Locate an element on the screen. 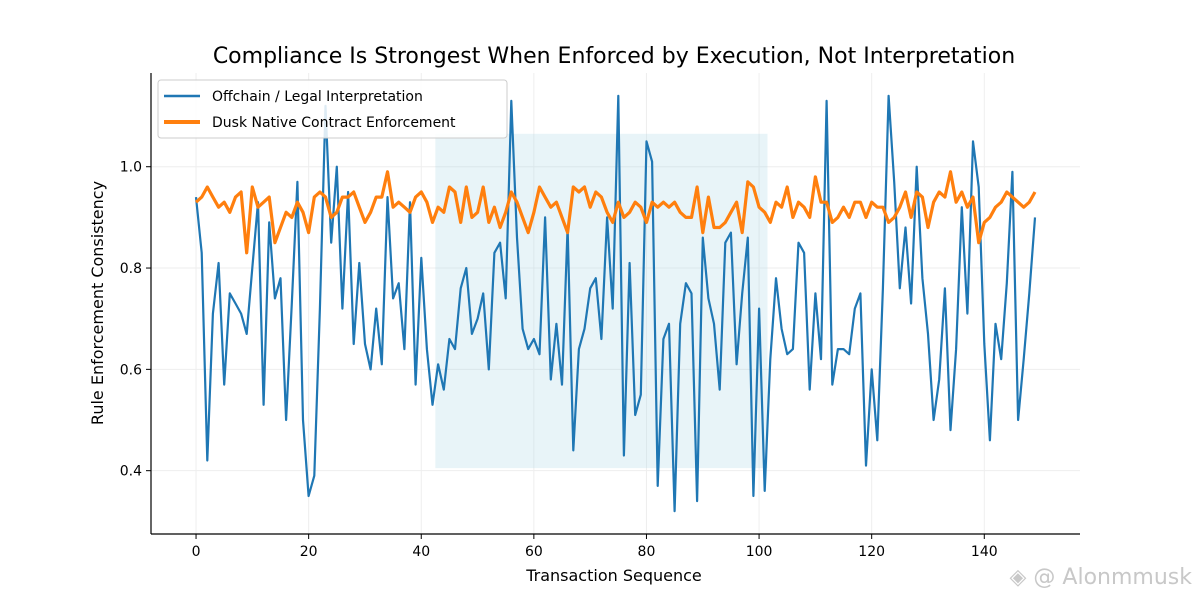 The image size is (1200, 600). y-tick-label: 1.0 is located at coordinates (131, 168).